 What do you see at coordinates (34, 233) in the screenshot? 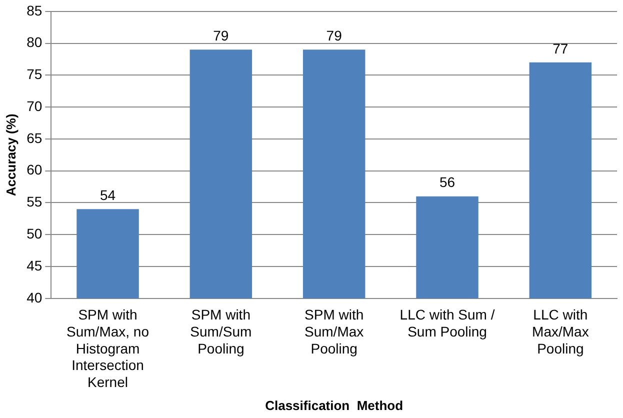
I see `y-tick-label: 50` at bounding box center [34, 233].